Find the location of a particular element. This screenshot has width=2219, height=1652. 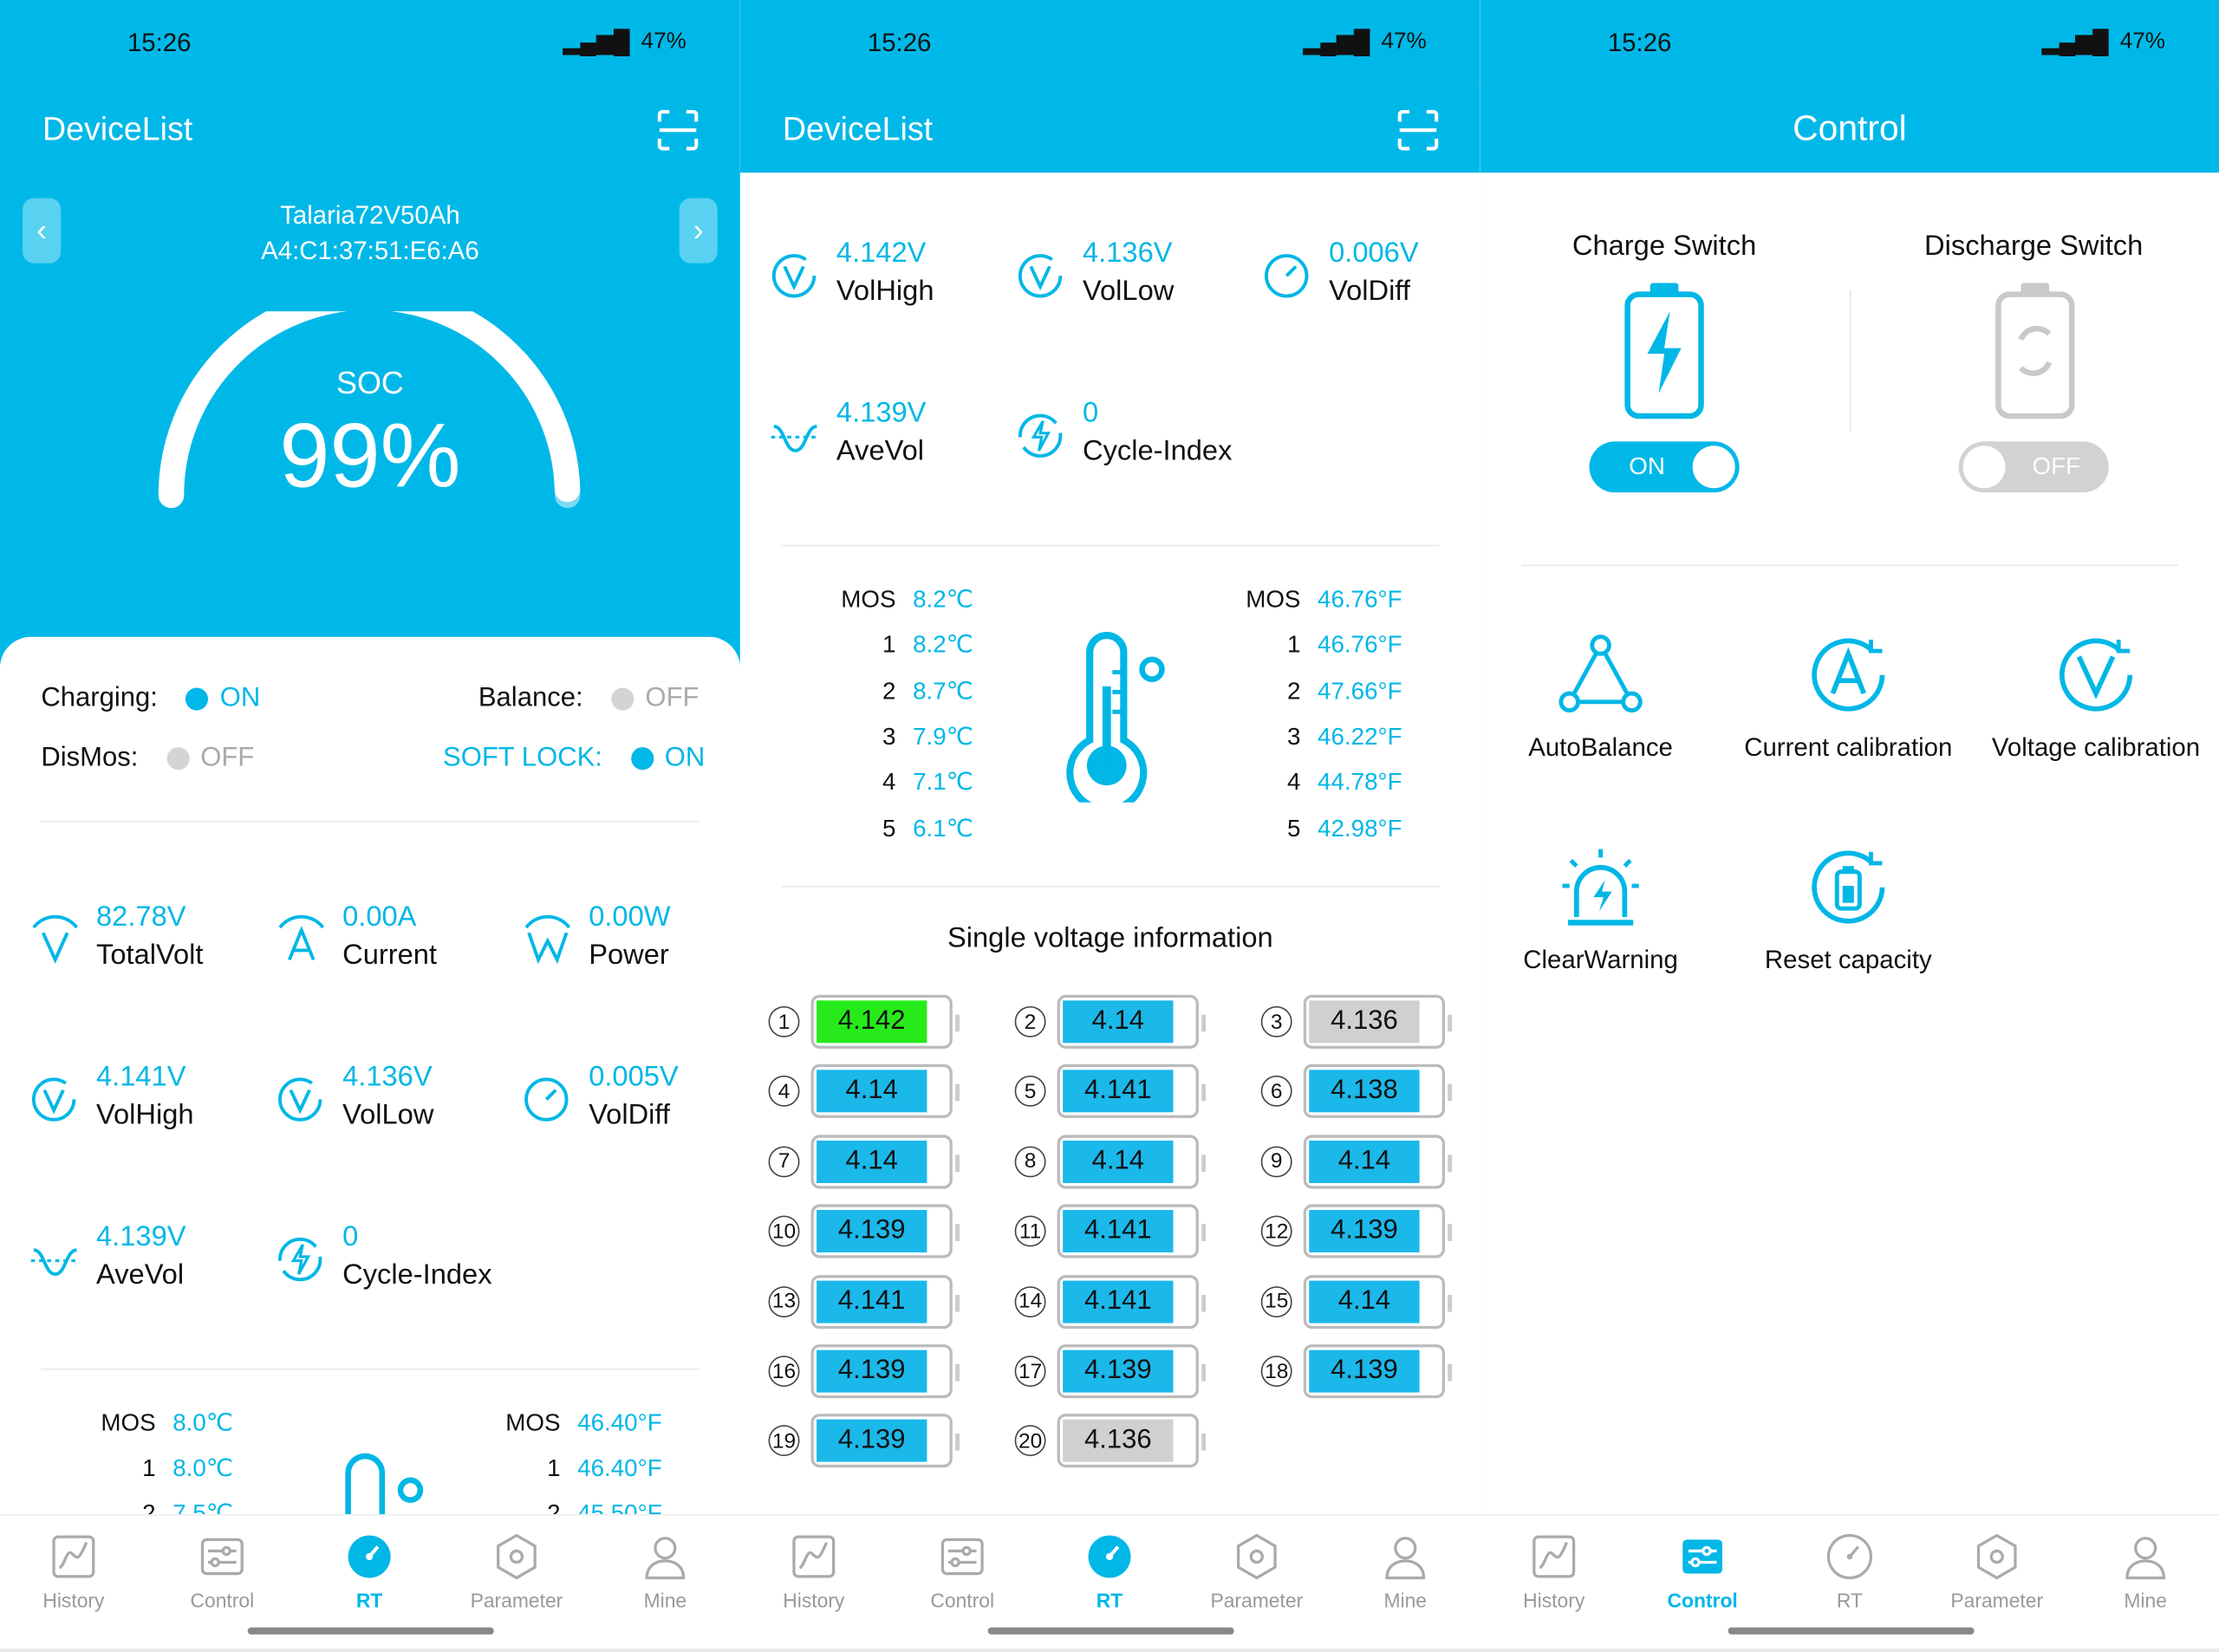

cell-voltage-item: 8 4.14 is located at coordinates (1110, 1161).